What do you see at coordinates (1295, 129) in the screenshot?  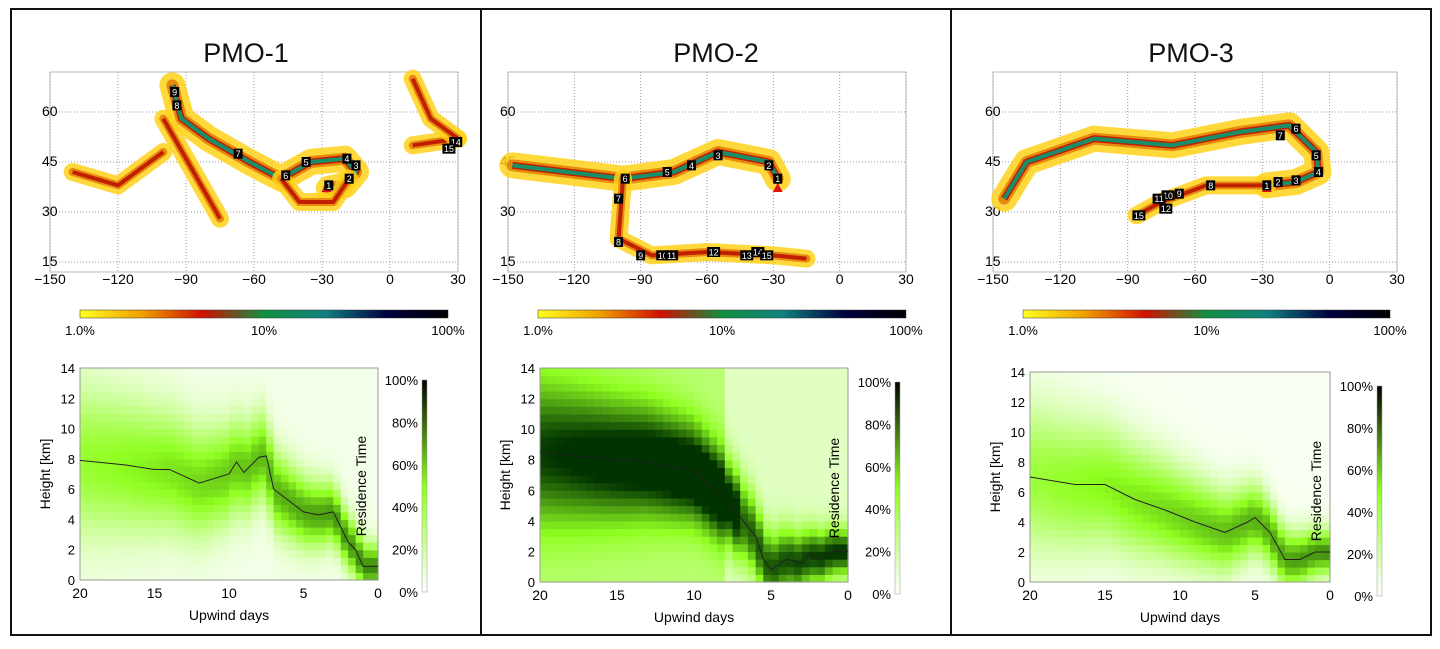 I see `day-marker-label: 6` at bounding box center [1295, 129].